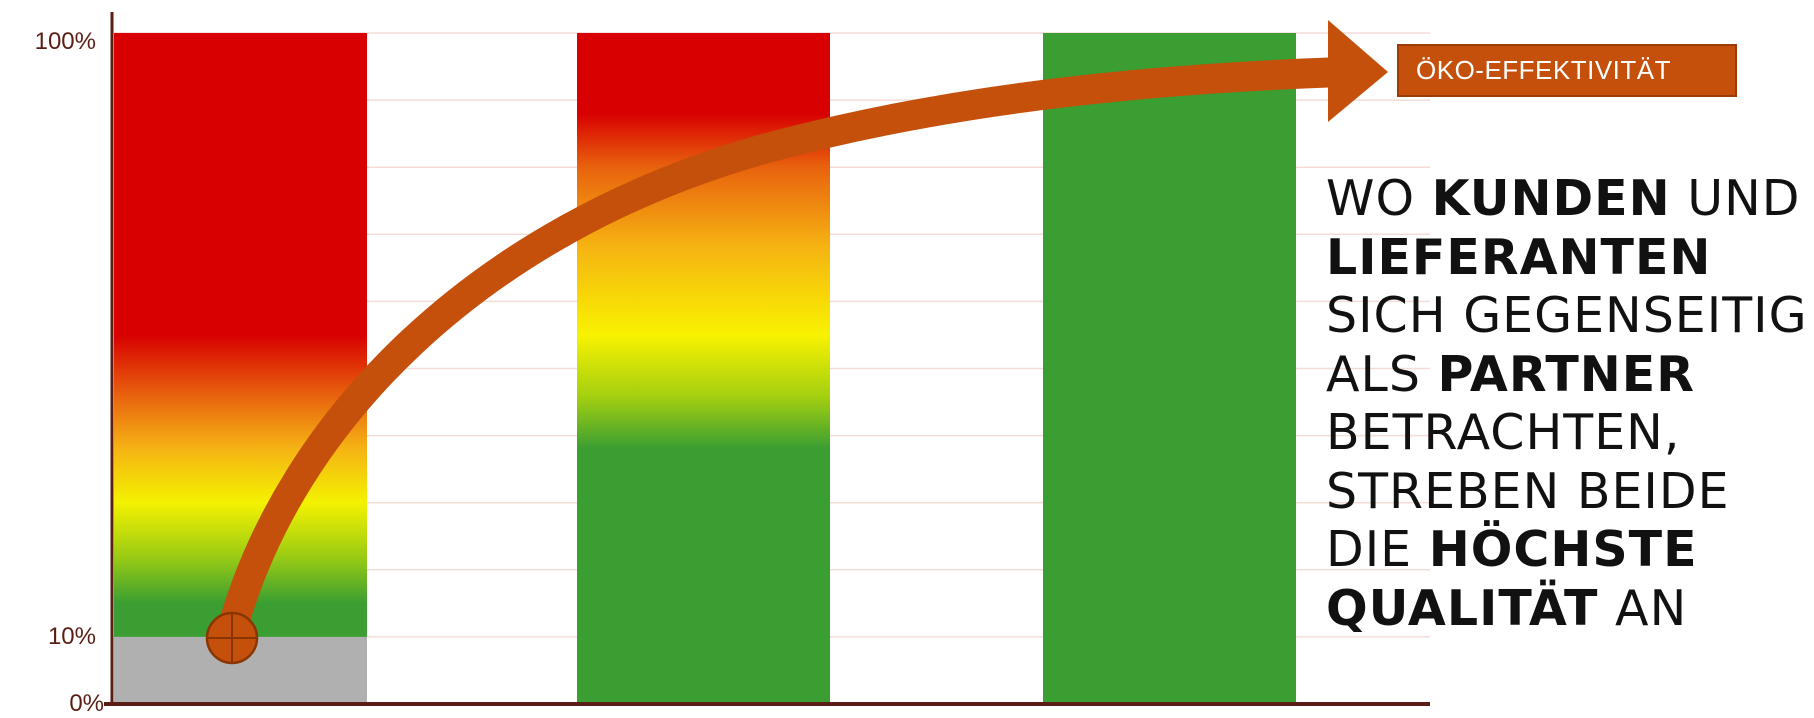  I want to click on statement-emphasis: HÖCHSTE, so click(1563, 549).